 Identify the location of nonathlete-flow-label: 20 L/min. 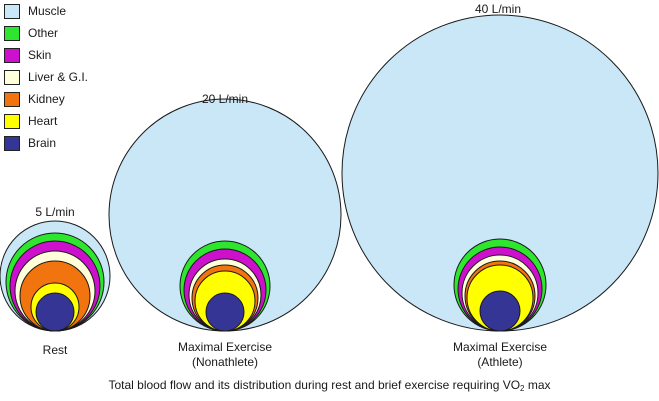
(225, 99).